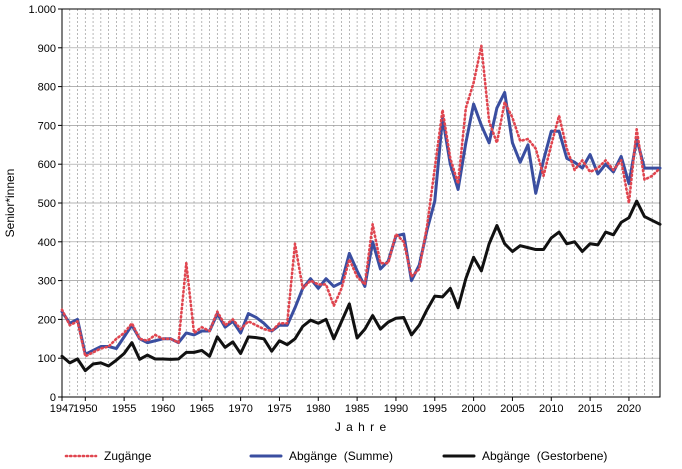  Describe the element at coordinates (629, 409) in the screenshot. I see `x-tick-label: 2020` at that location.